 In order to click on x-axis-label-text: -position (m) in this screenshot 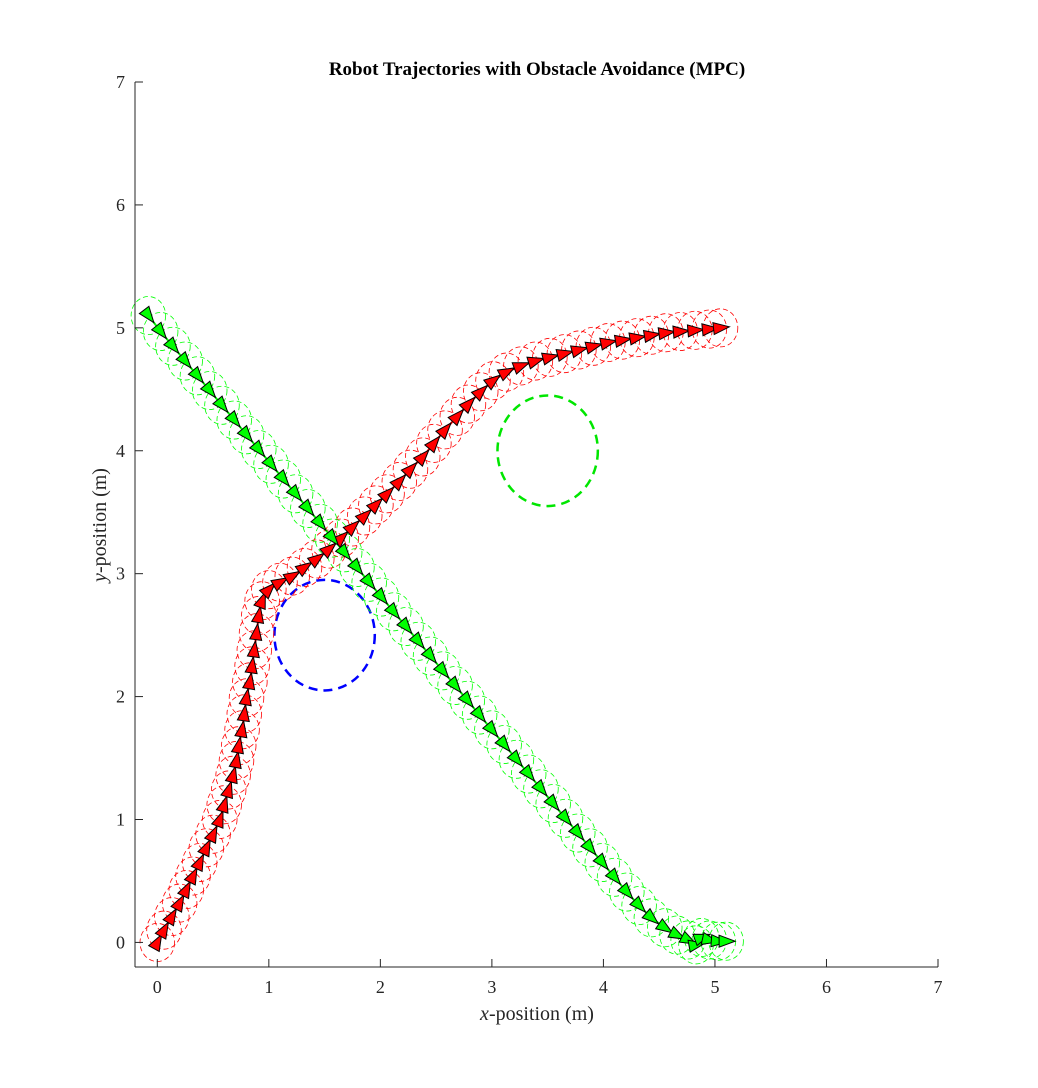, I will do `click(541, 1014)`.